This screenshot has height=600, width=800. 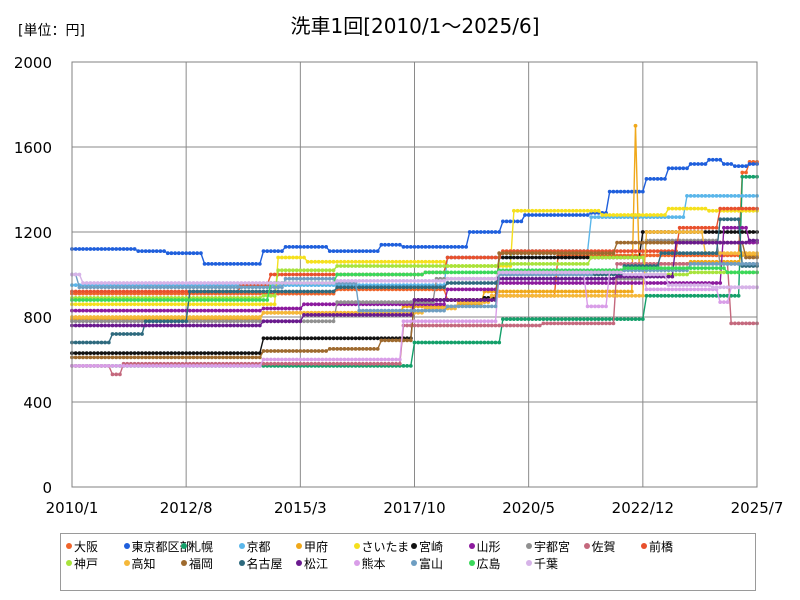 I want to click on legend-label: 高知, so click(x=143, y=563).